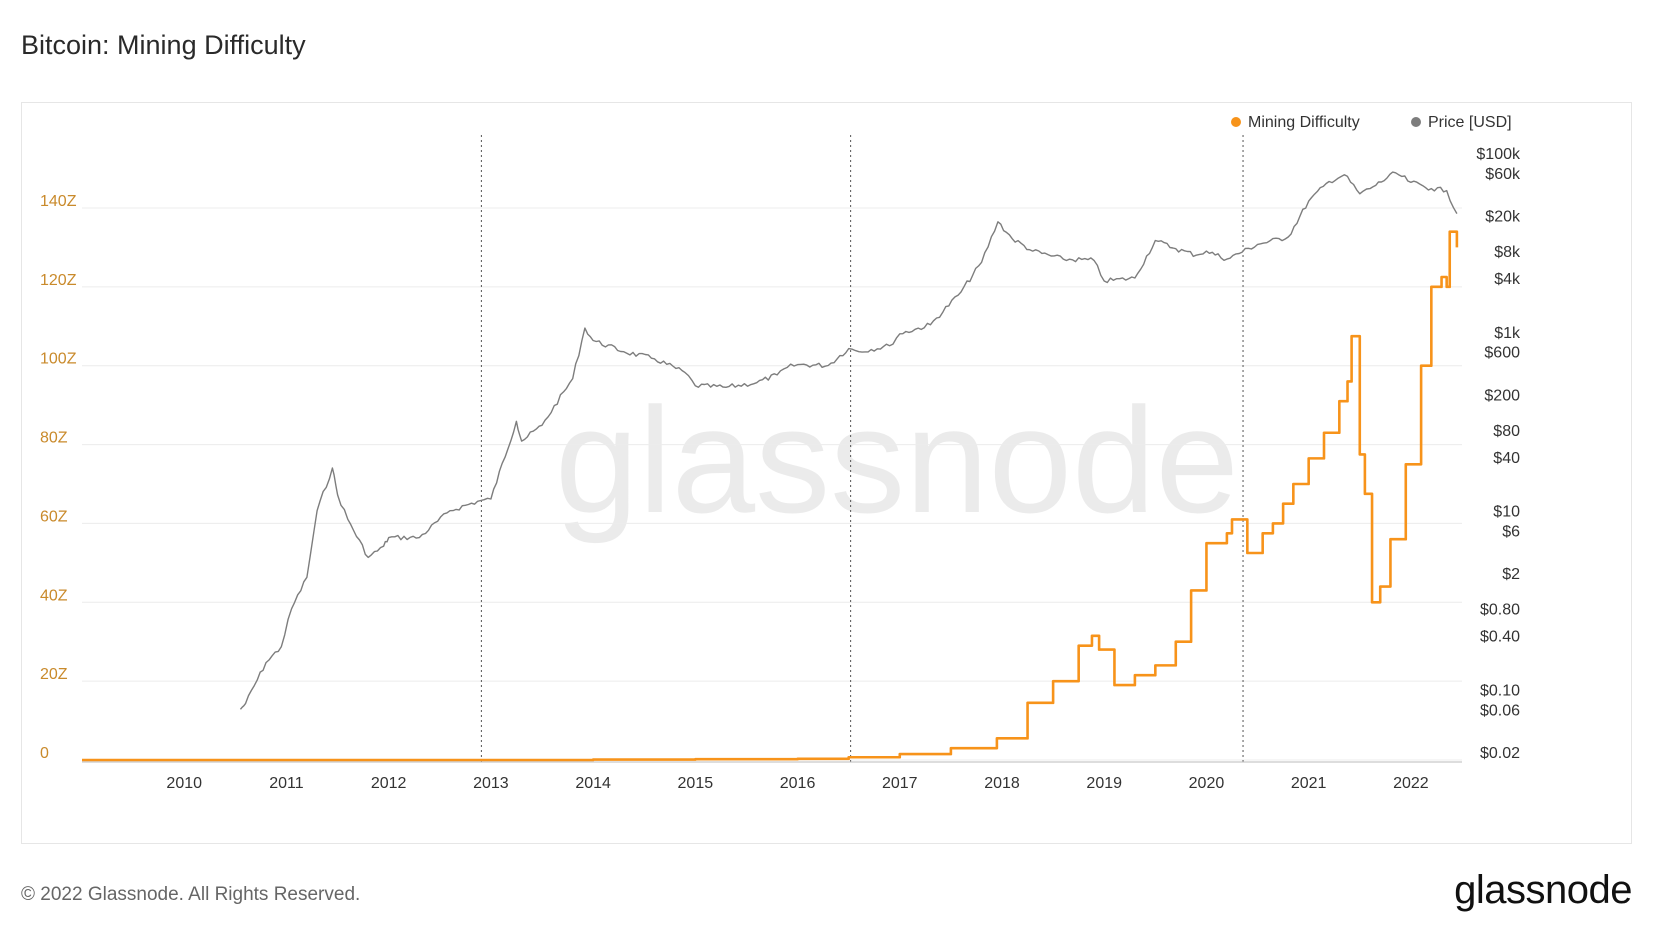  I want to click on left-tick-label: 120Z, so click(58, 280).